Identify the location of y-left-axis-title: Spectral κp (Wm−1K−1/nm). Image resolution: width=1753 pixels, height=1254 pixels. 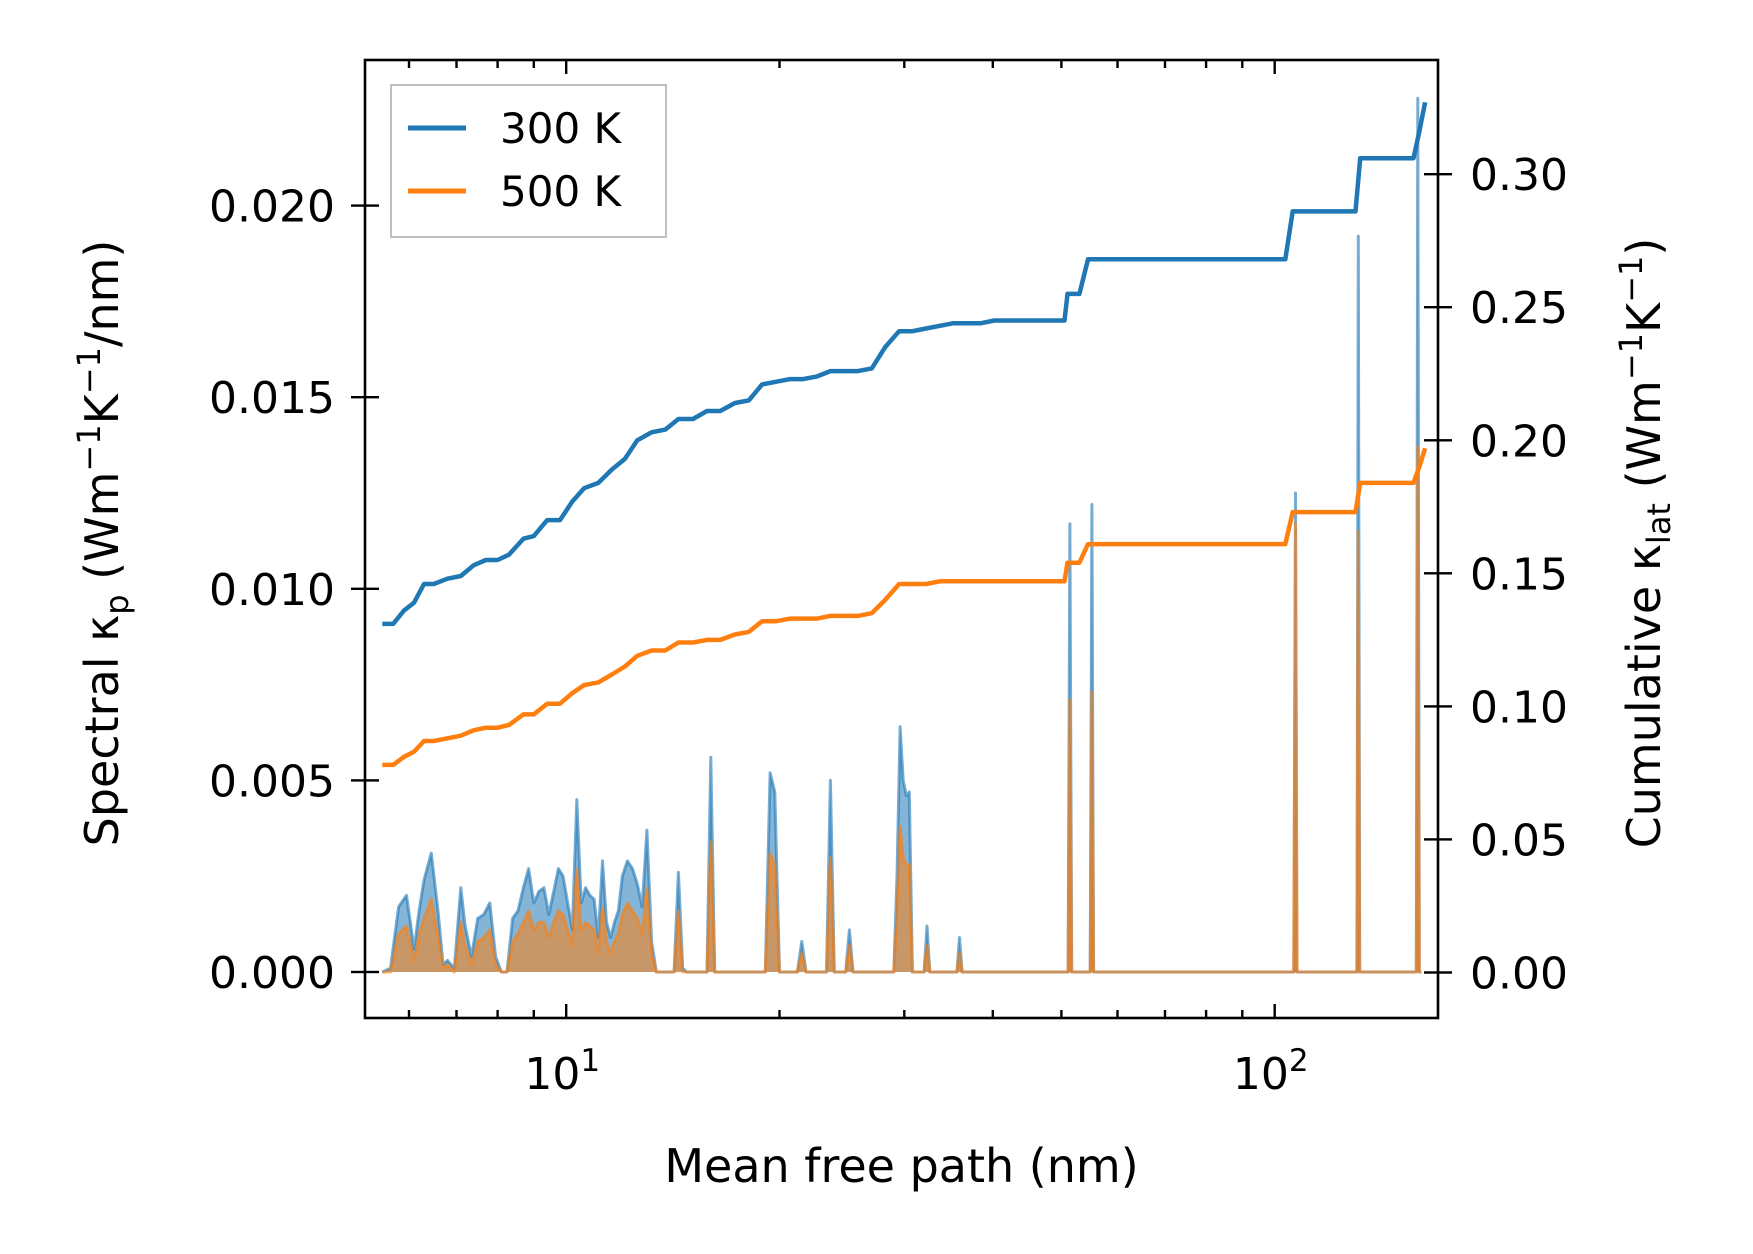
(103, 543).